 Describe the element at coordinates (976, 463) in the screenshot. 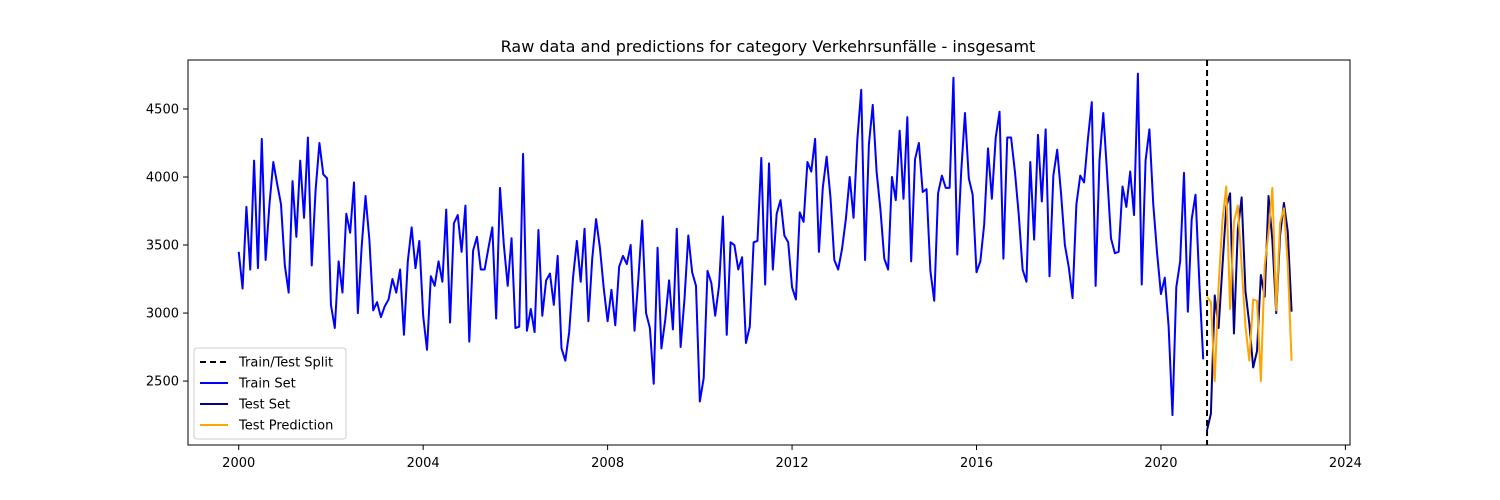

I see `x-tick-label: 2016` at that location.